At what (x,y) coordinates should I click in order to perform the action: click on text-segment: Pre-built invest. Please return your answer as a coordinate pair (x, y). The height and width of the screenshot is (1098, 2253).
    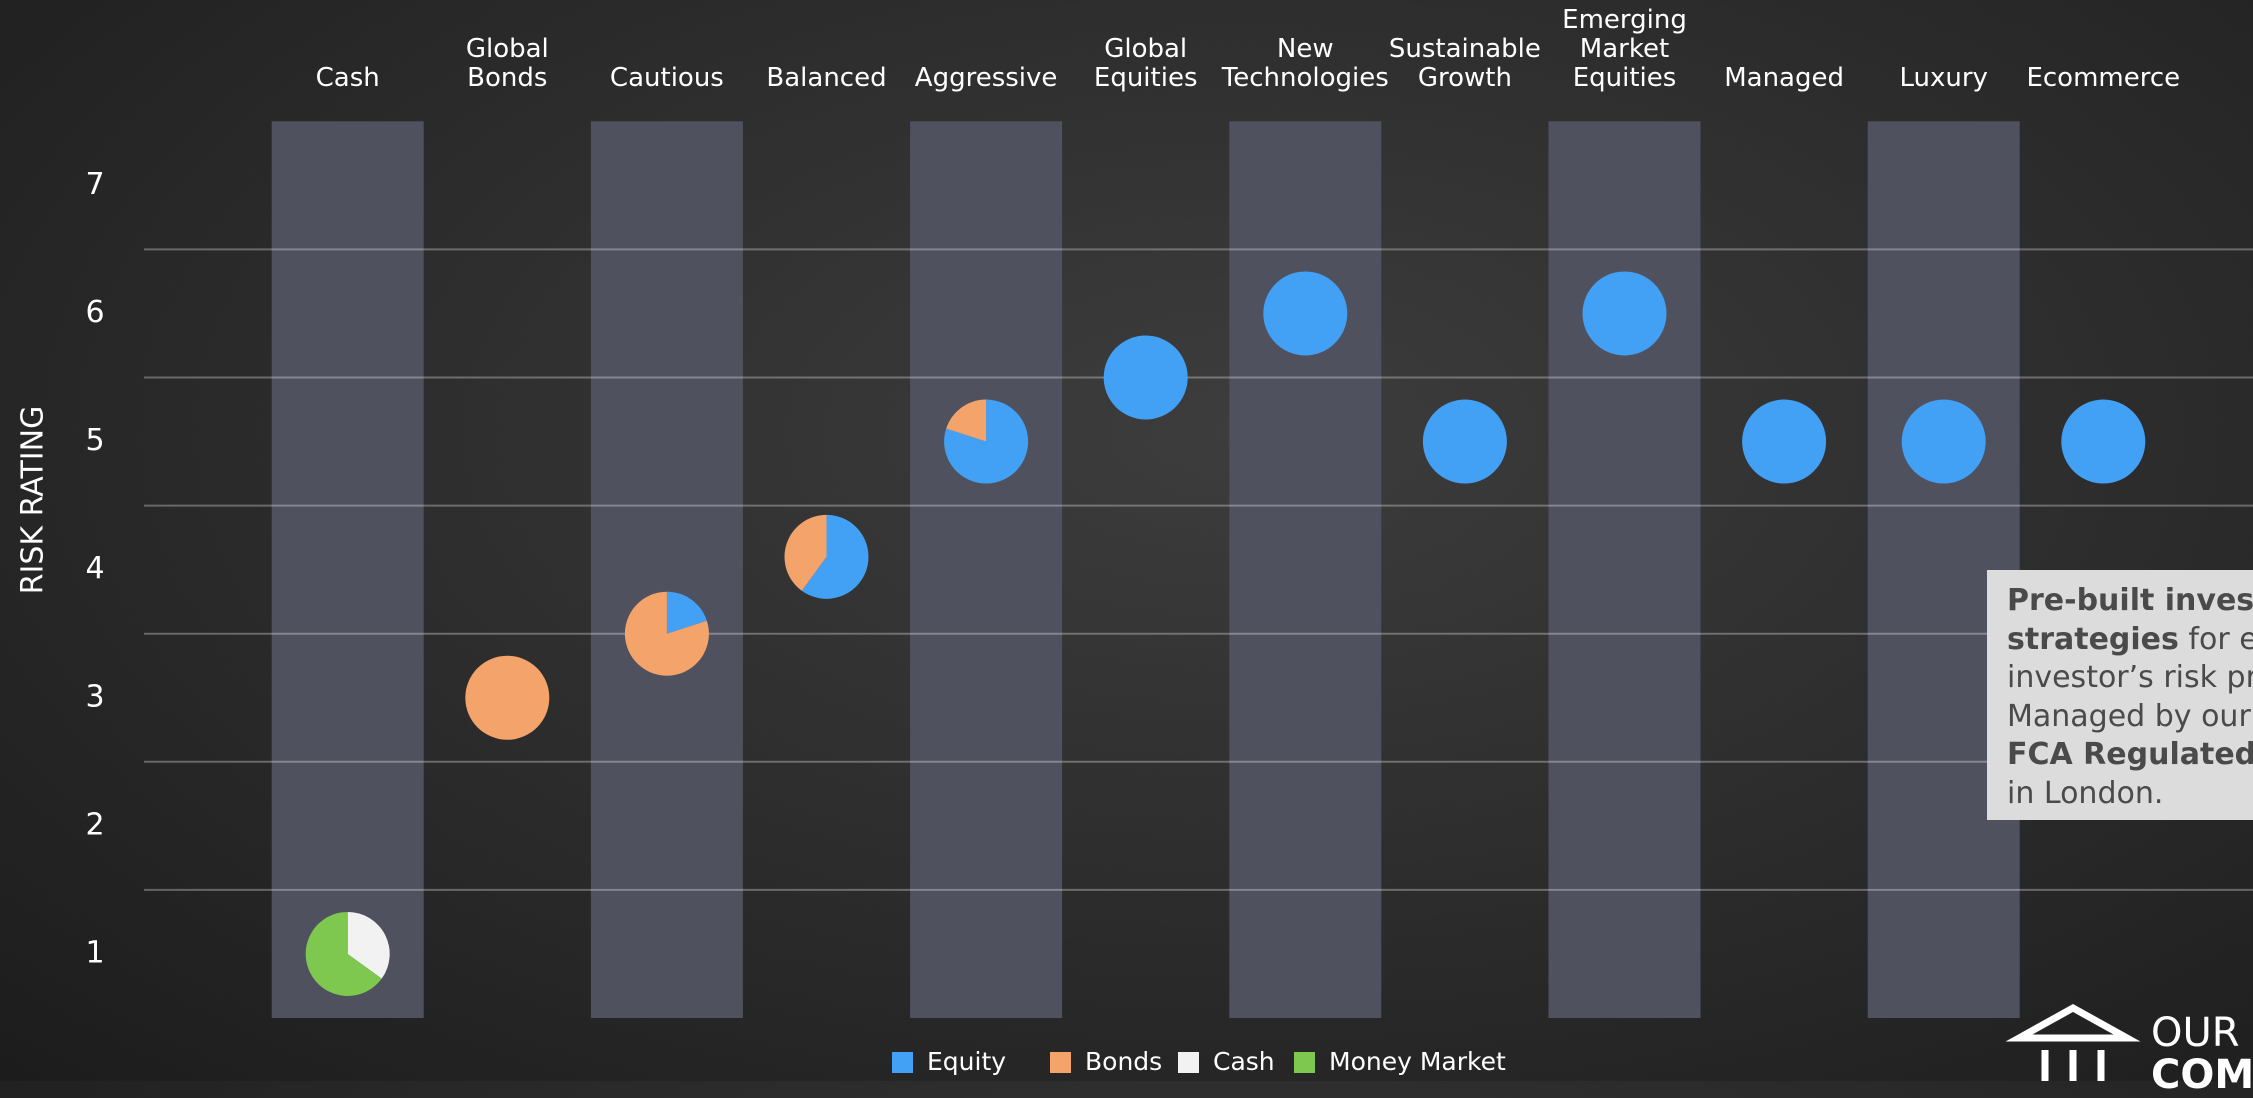
    Looking at the image, I should click on (2130, 600).